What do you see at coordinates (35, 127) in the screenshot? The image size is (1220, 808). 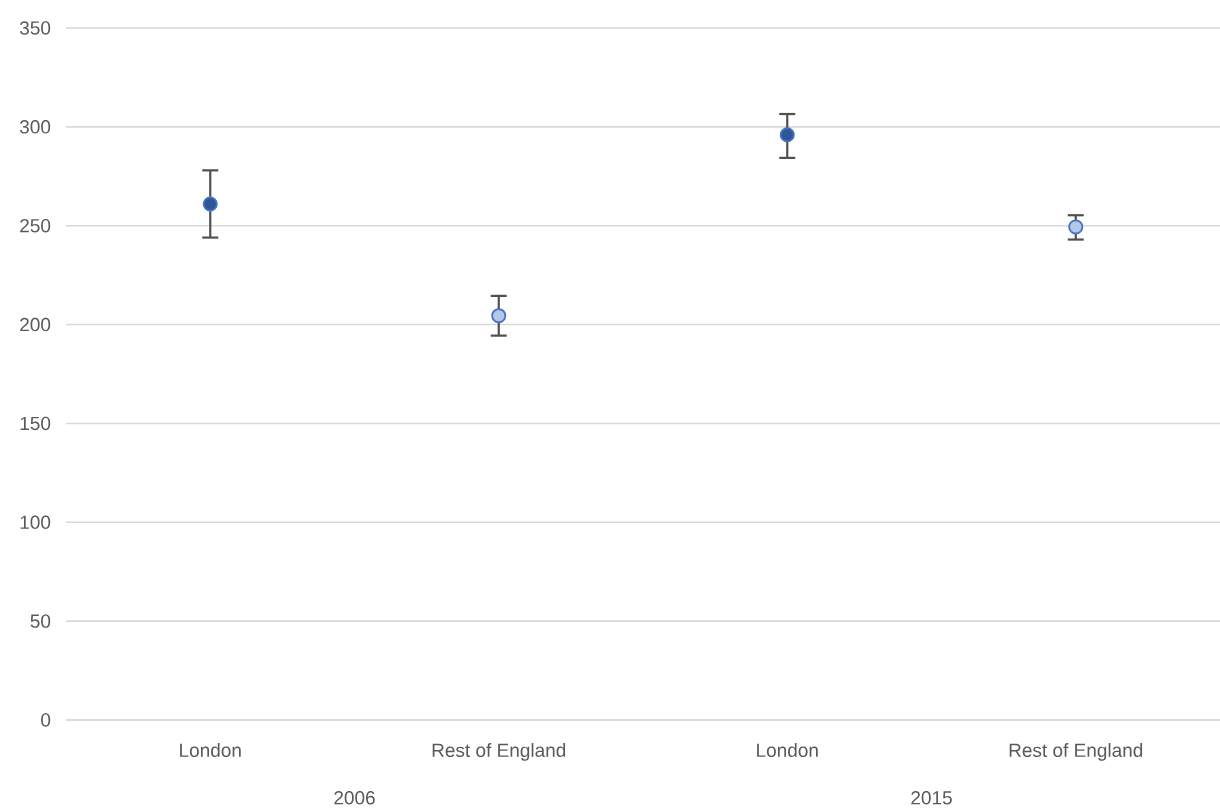 I see `y-tick-label: 300` at bounding box center [35, 127].